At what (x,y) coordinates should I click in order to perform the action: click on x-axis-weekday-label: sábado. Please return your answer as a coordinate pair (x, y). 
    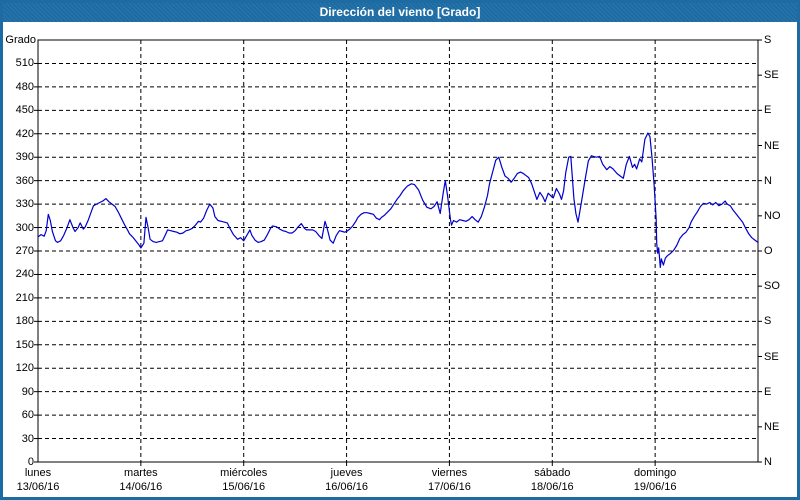
    Looking at the image, I should click on (552, 473).